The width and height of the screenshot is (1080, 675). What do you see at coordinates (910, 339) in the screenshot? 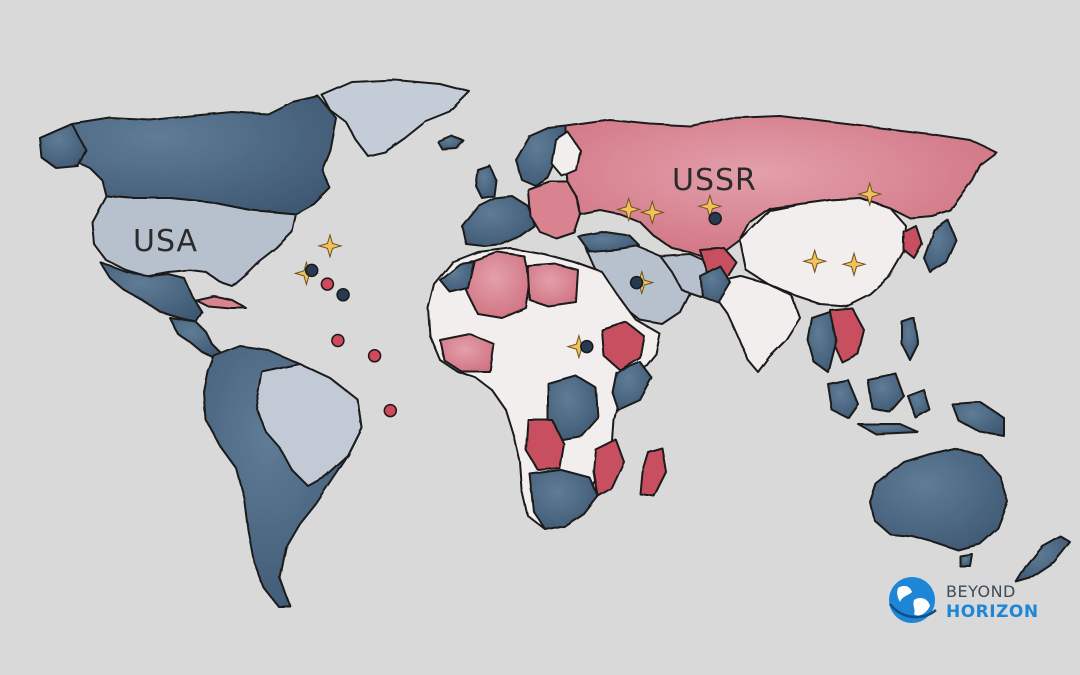
I see `philippines-shape` at bounding box center [910, 339].